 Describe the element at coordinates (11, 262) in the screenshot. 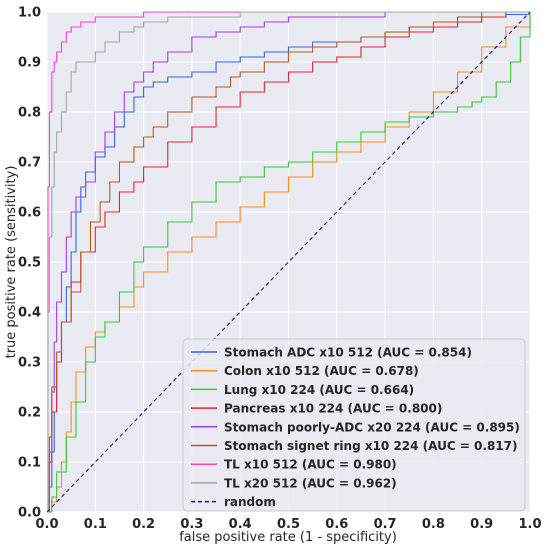

I see `y-axis-label: true positive rate (sensitivity)` at that location.